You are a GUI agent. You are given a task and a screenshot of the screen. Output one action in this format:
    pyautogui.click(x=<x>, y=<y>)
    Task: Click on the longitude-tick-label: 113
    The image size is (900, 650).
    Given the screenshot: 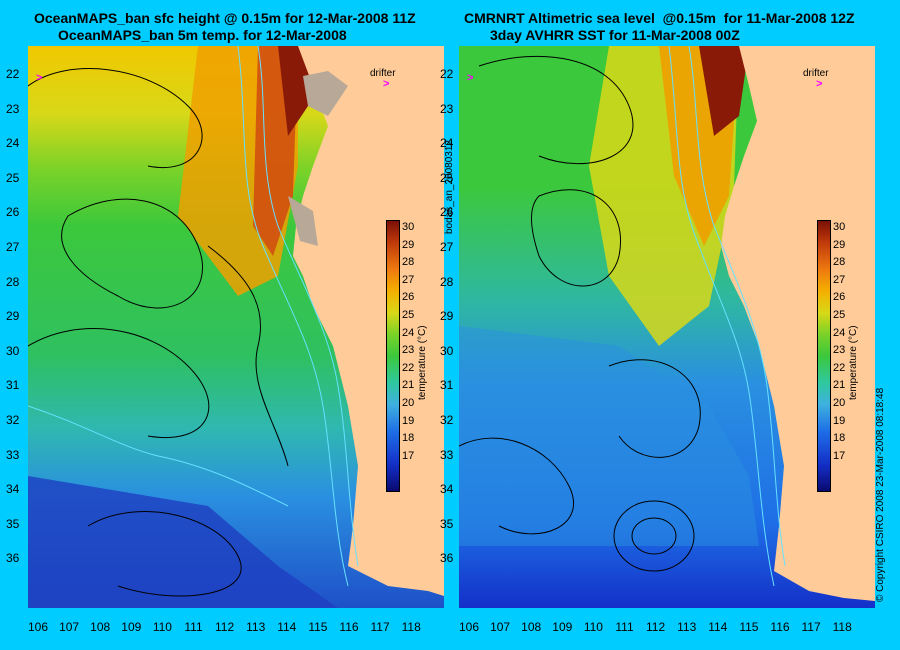 What is the action you would take?
    pyautogui.click(x=256, y=627)
    